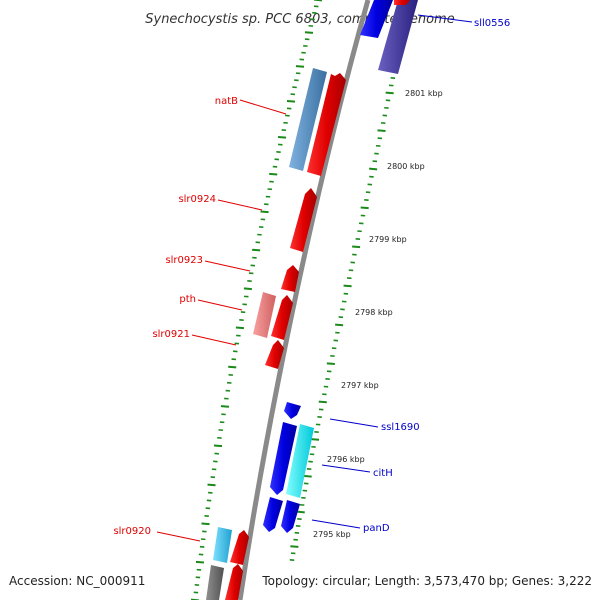  What do you see at coordinates (376, 19) in the screenshot?
I see `gene-sll0556` at bounding box center [376, 19].